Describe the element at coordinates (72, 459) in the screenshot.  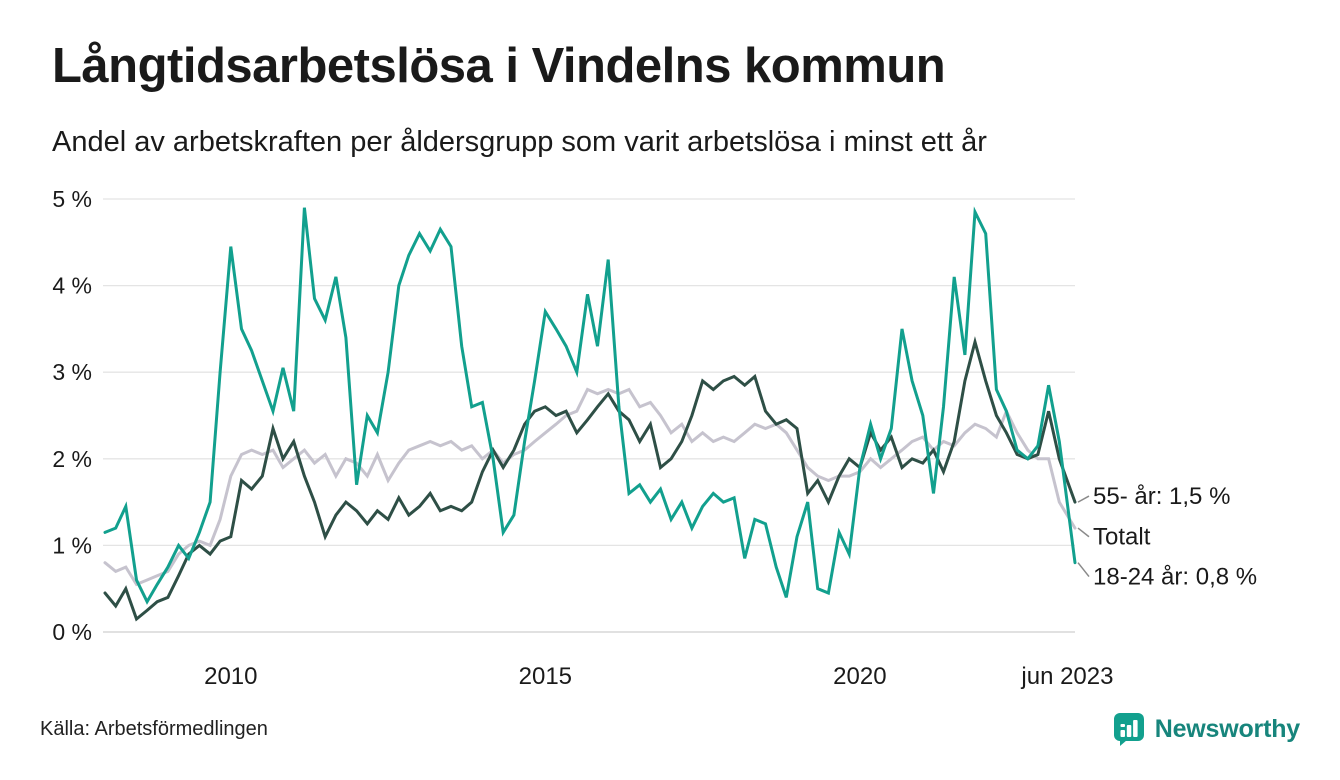
I see `y-tick-label: 2 %` at that location.